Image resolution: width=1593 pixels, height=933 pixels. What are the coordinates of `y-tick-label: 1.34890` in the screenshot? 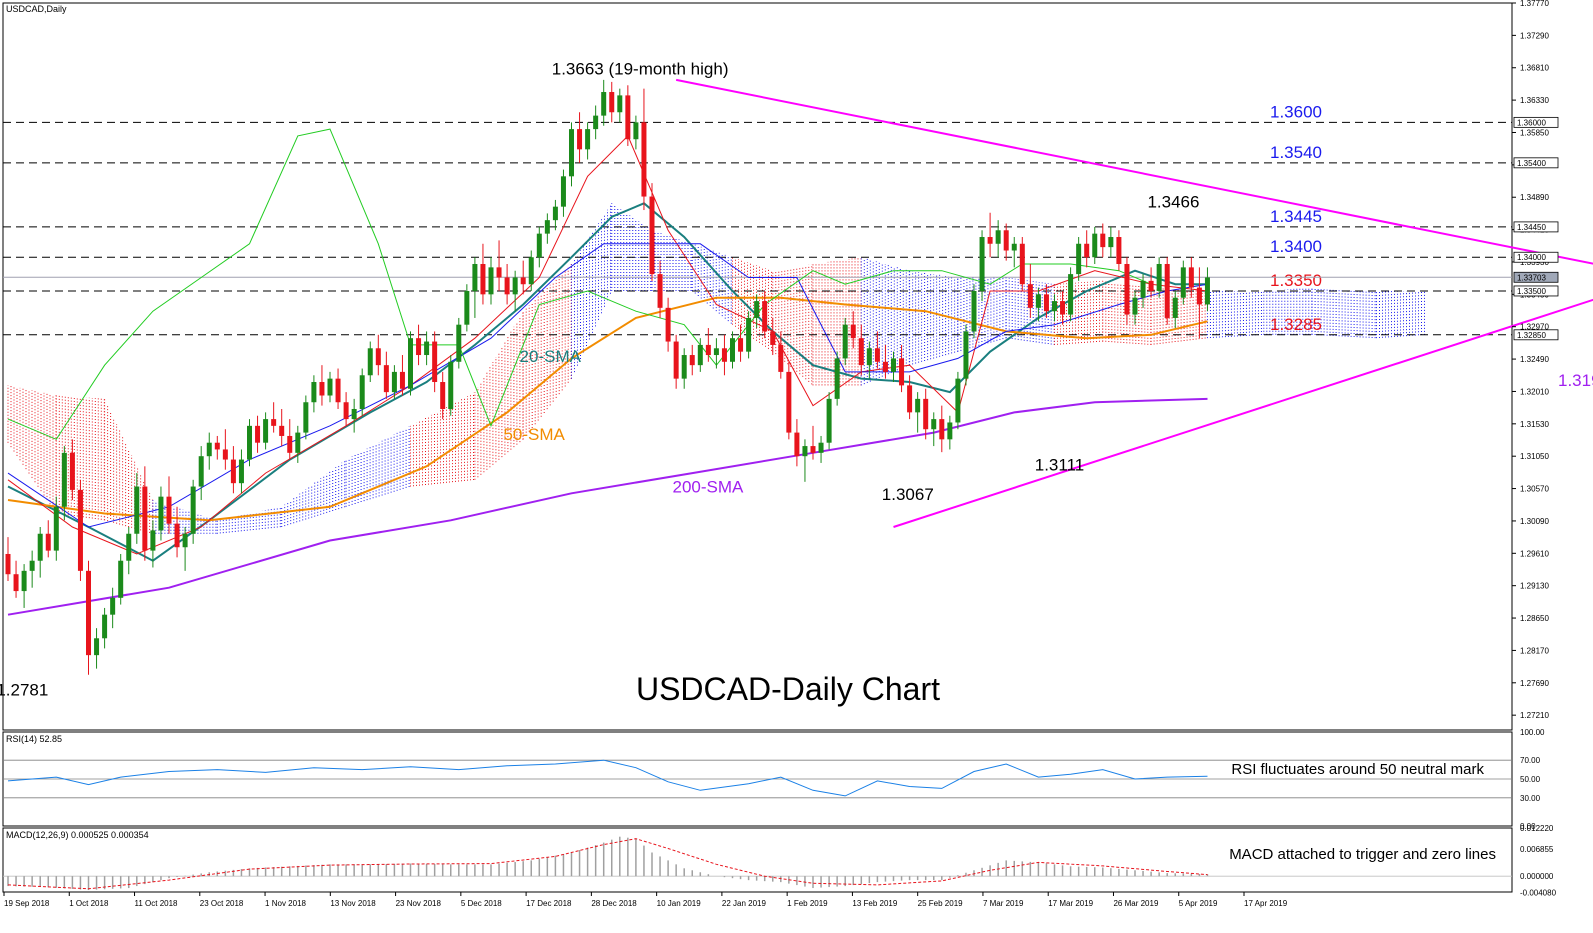 It's located at (1534, 197).